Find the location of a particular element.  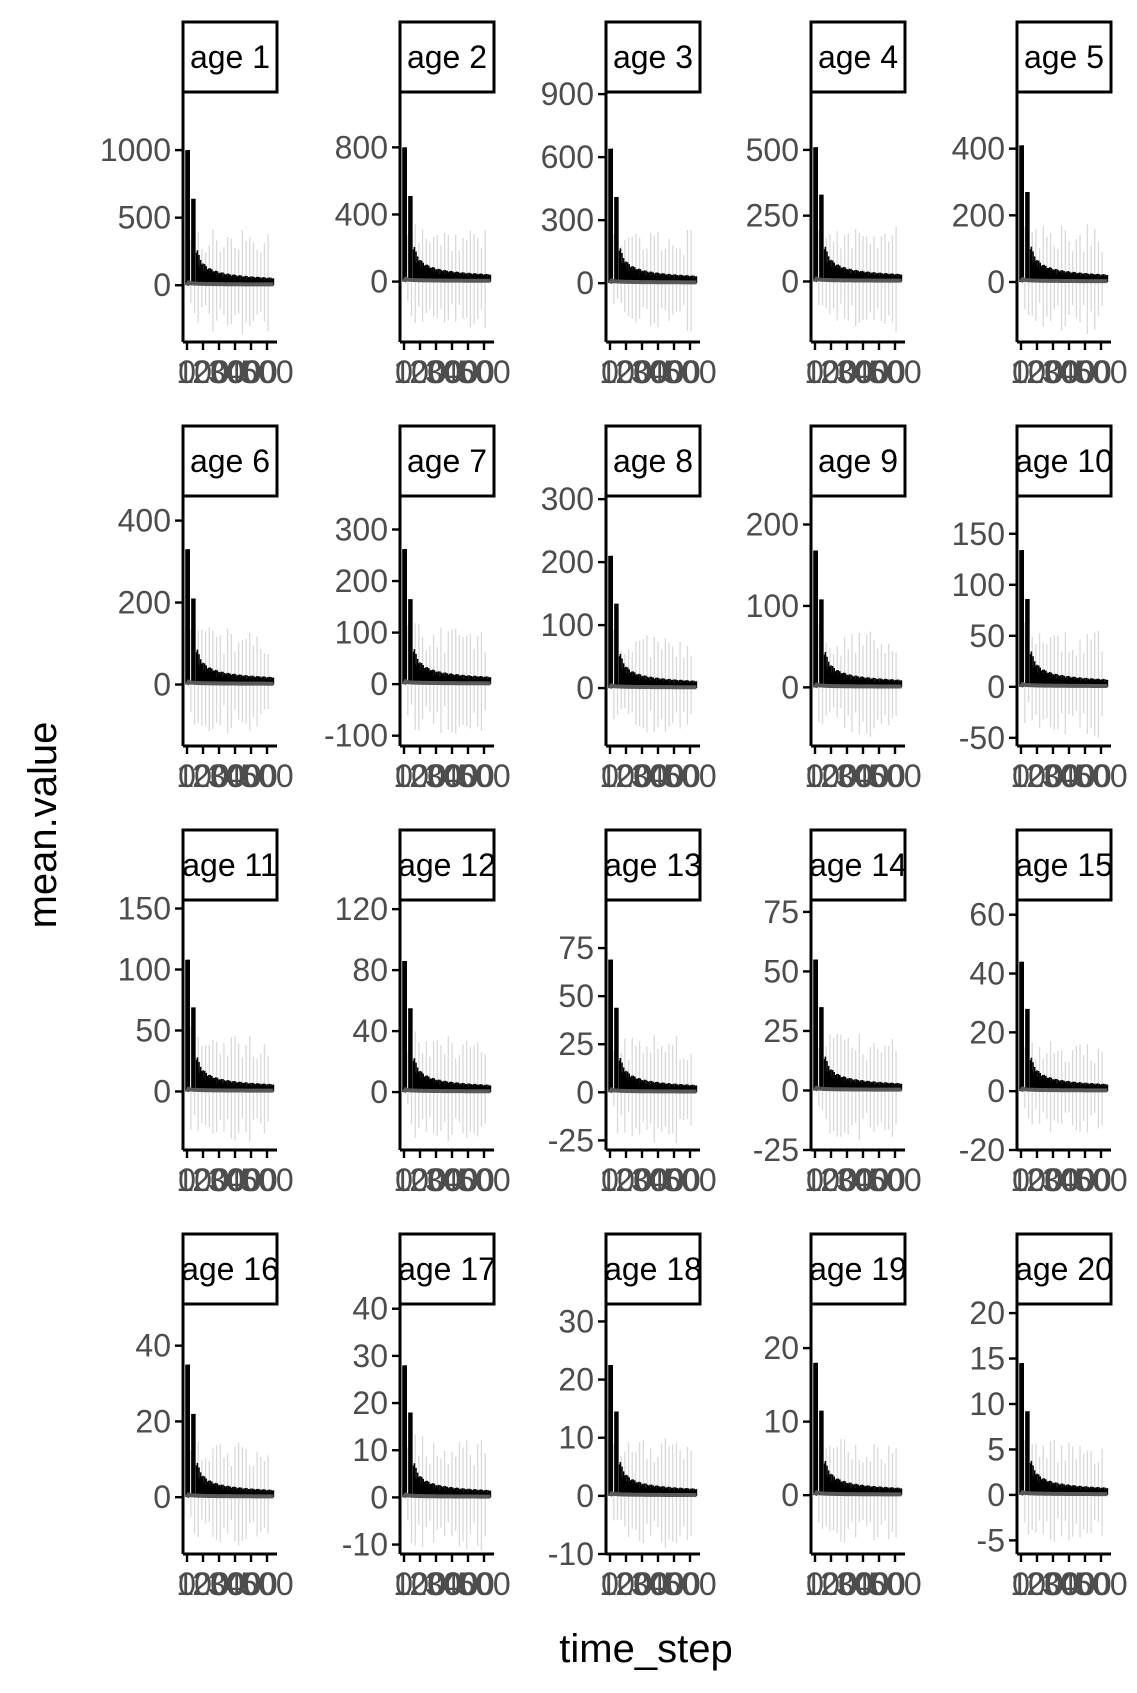

y-tick-label: 30 is located at coordinates (576, 1321).